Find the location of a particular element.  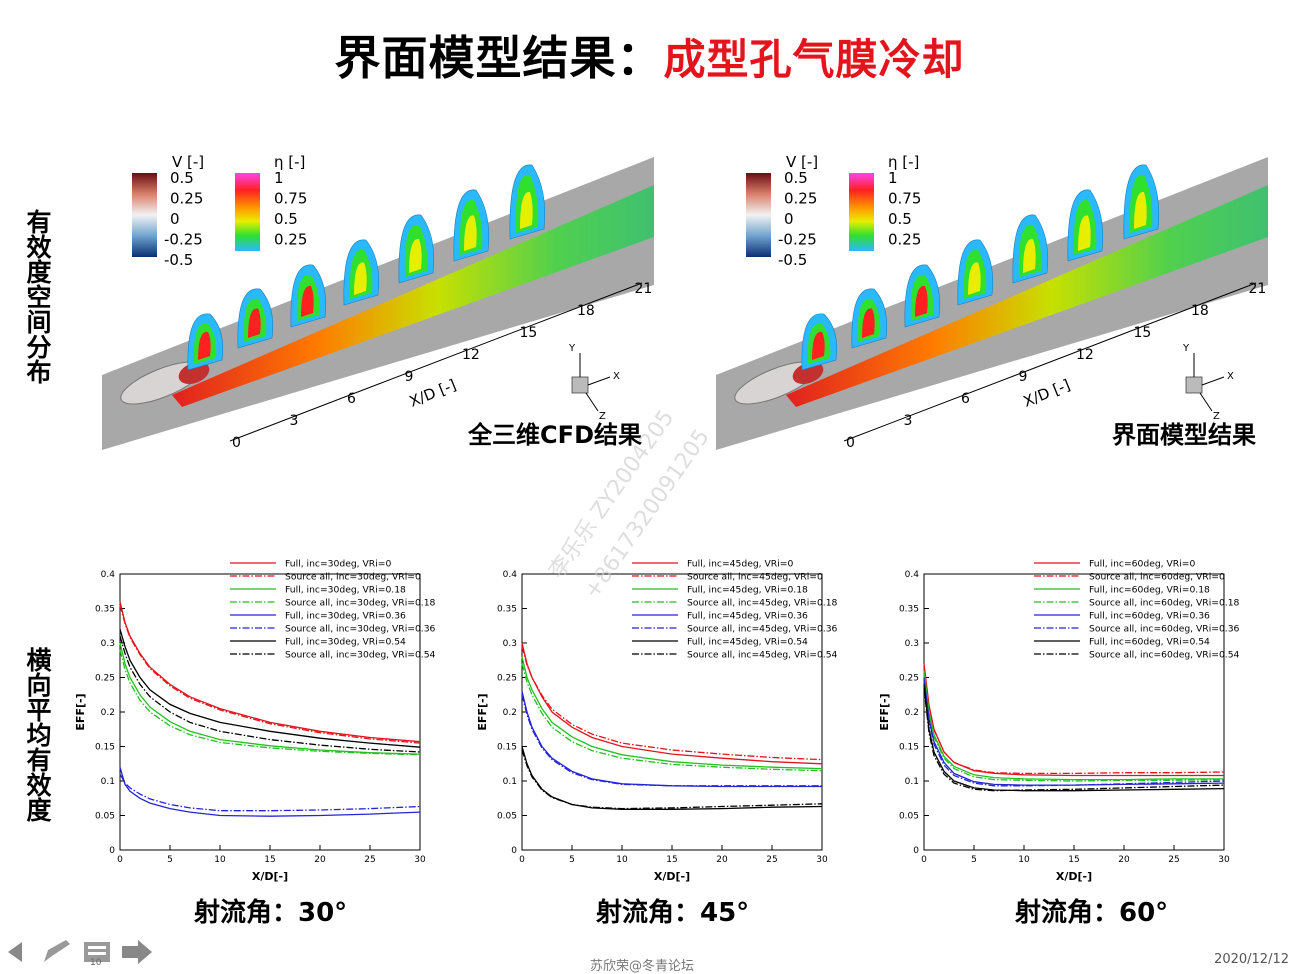

legend-entry: Source all, inc=45deg, VRi=0.18 is located at coordinates (762, 603).